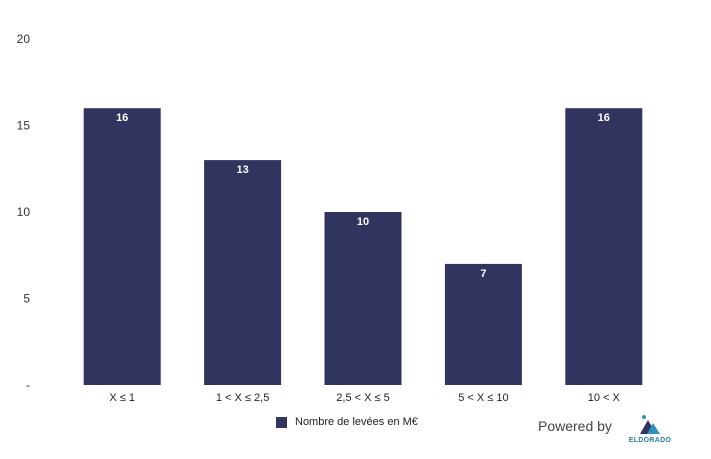  Describe the element at coordinates (24, 126) in the screenshot. I see `y-tick-label: 15` at that location.